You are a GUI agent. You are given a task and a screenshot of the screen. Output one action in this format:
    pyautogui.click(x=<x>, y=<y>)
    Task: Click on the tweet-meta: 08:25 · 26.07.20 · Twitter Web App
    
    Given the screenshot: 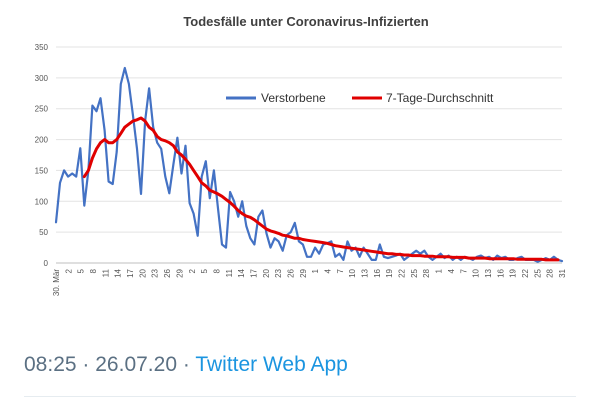 What is the action you would take?
    pyautogui.click(x=186, y=365)
    